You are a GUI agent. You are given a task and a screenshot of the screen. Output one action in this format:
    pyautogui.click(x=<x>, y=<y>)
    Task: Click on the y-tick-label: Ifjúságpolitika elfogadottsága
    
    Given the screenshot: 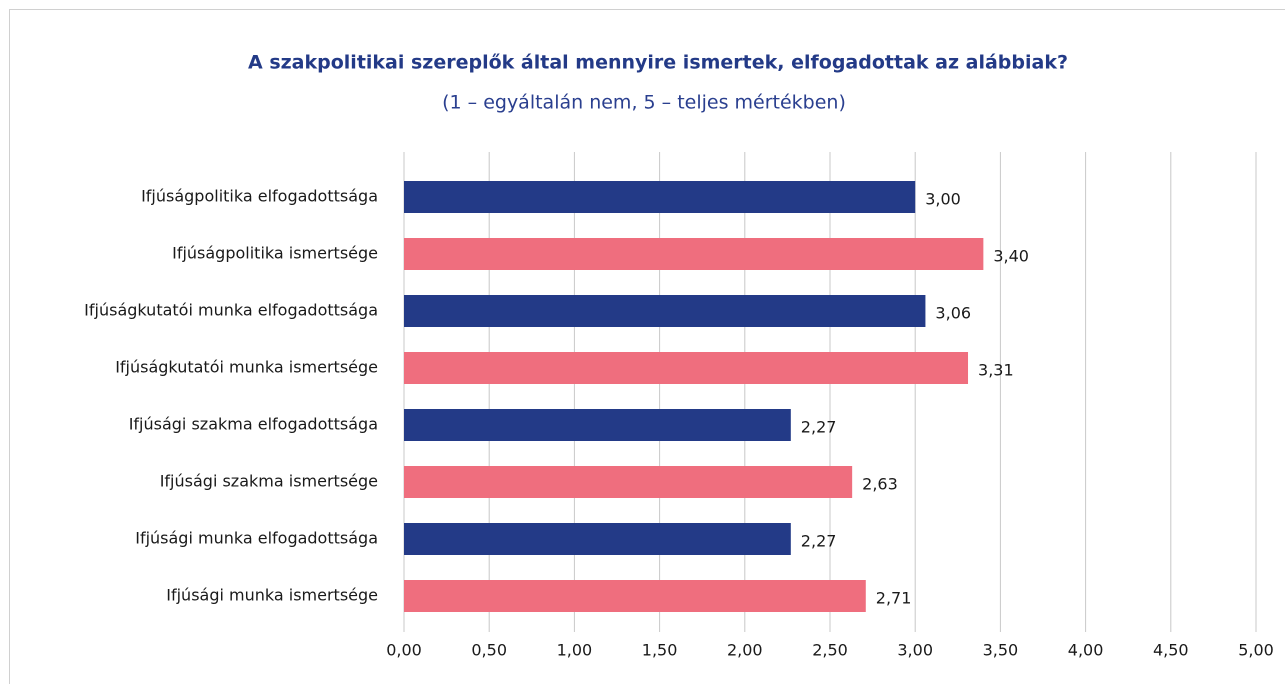 What is the action you would take?
    pyautogui.click(x=259, y=196)
    